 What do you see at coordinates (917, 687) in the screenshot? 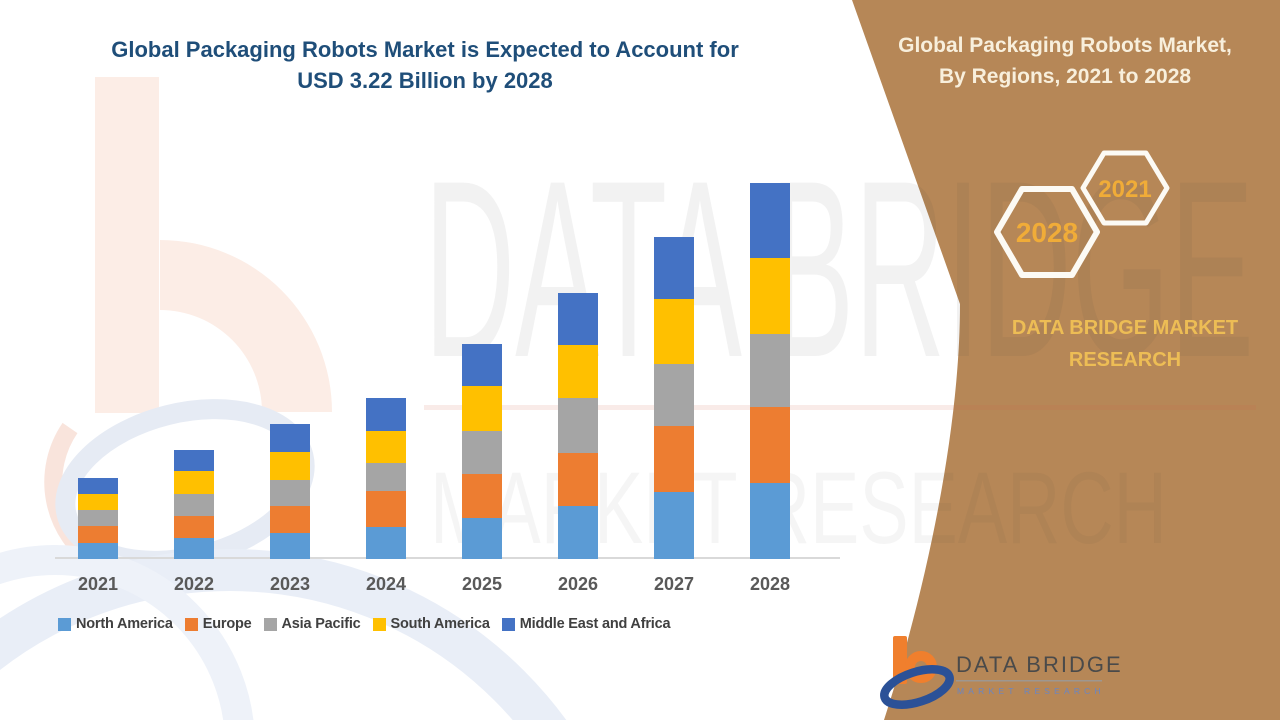
I see `footer-logo-d-ring` at bounding box center [917, 687].